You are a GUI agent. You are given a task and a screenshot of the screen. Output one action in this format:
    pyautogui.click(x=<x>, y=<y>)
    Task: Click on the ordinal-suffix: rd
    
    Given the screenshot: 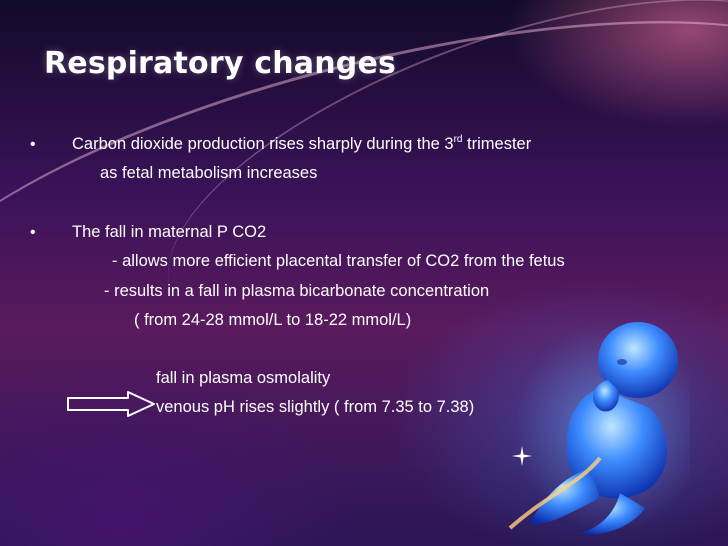 What is the action you would take?
    pyautogui.click(x=458, y=139)
    